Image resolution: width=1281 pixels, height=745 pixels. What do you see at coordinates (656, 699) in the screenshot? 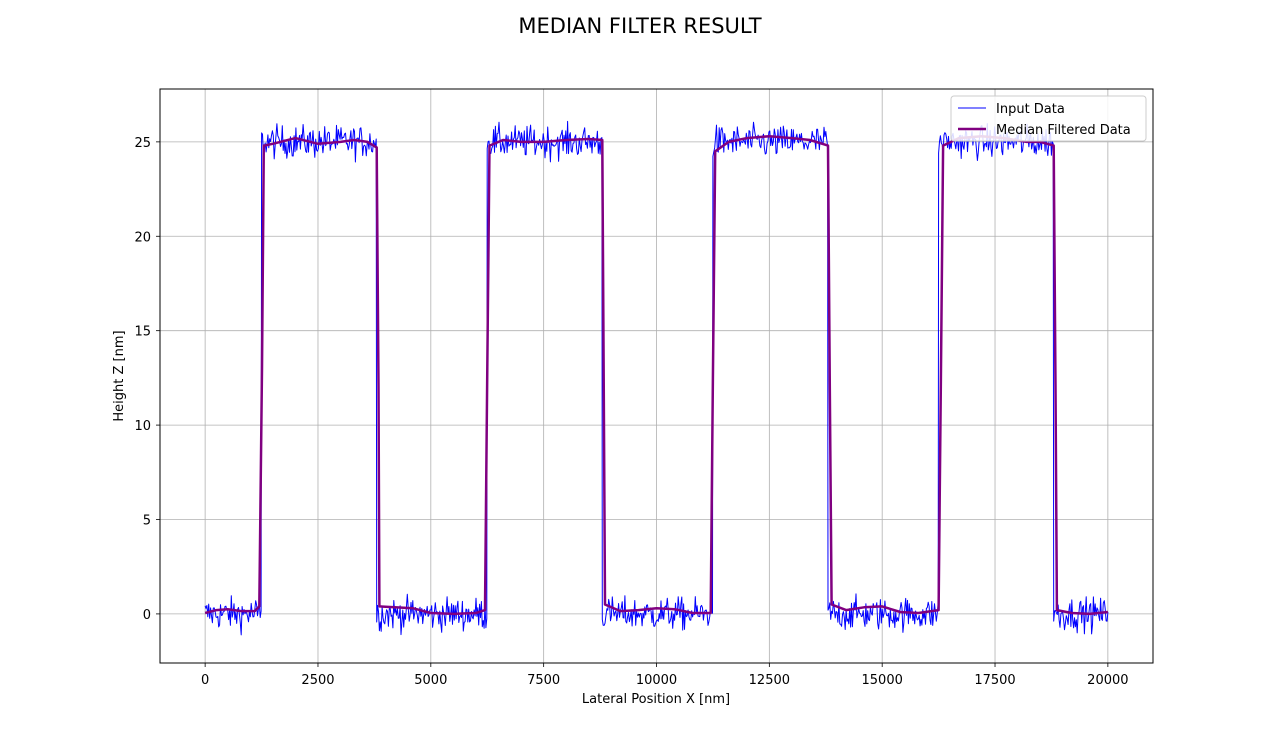
I see `x-axis-label: Lateral Position X [nm]` at bounding box center [656, 699].